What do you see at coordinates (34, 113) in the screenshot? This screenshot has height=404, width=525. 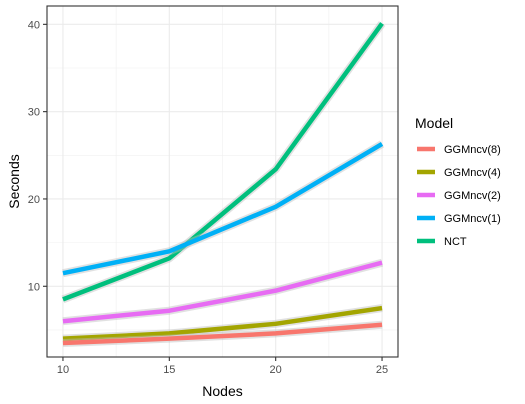 I see `y-tick-label: 30` at bounding box center [34, 113].